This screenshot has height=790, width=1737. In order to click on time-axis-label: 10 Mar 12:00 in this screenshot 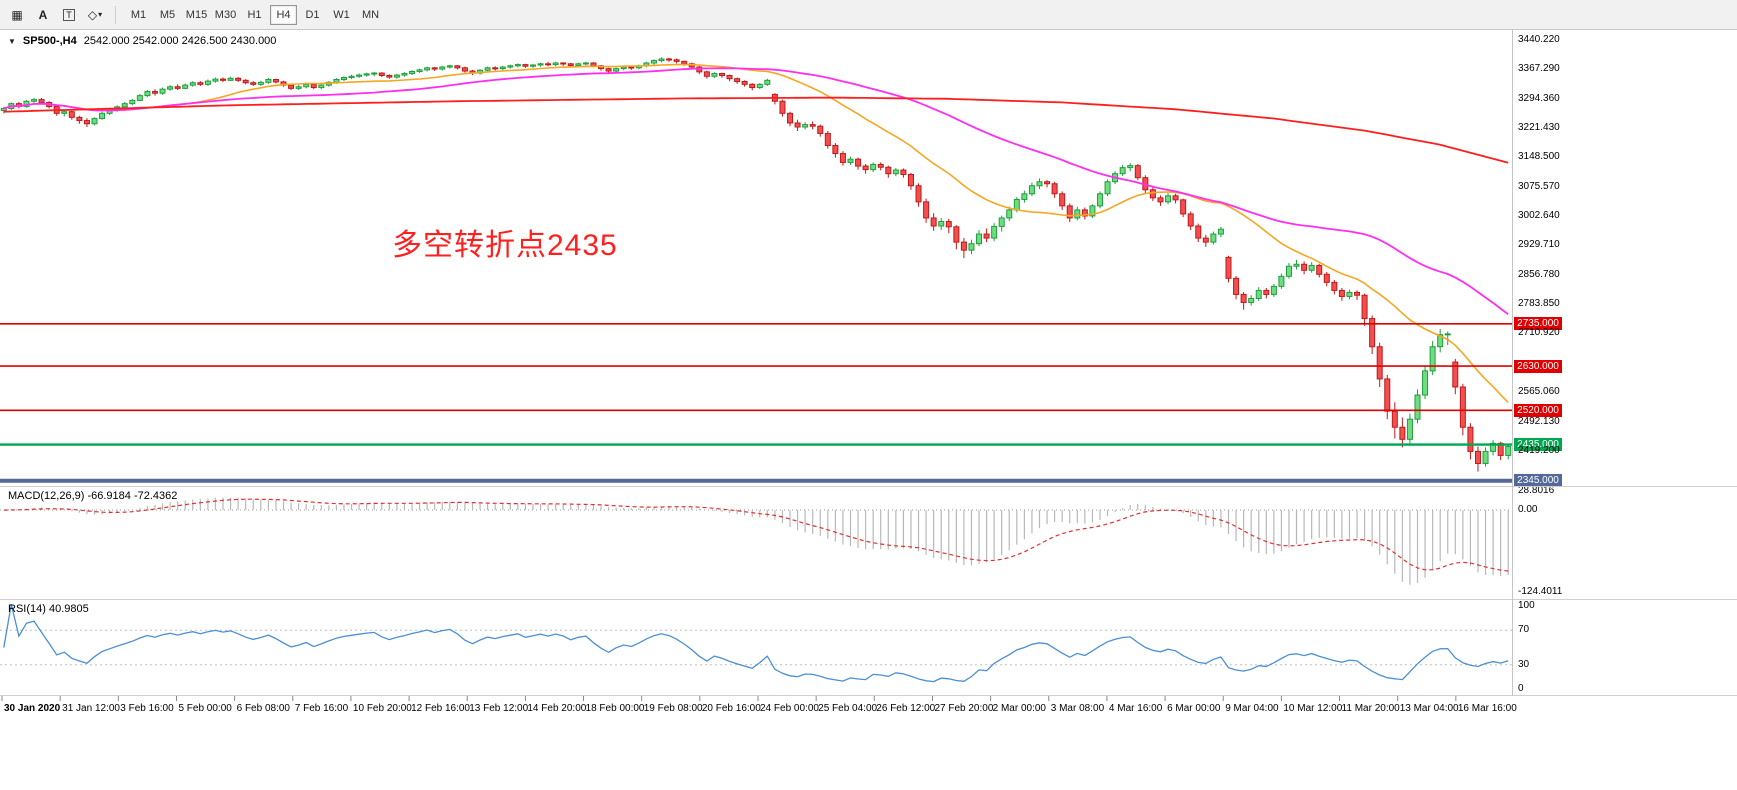, I will do `click(1313, 708)`.